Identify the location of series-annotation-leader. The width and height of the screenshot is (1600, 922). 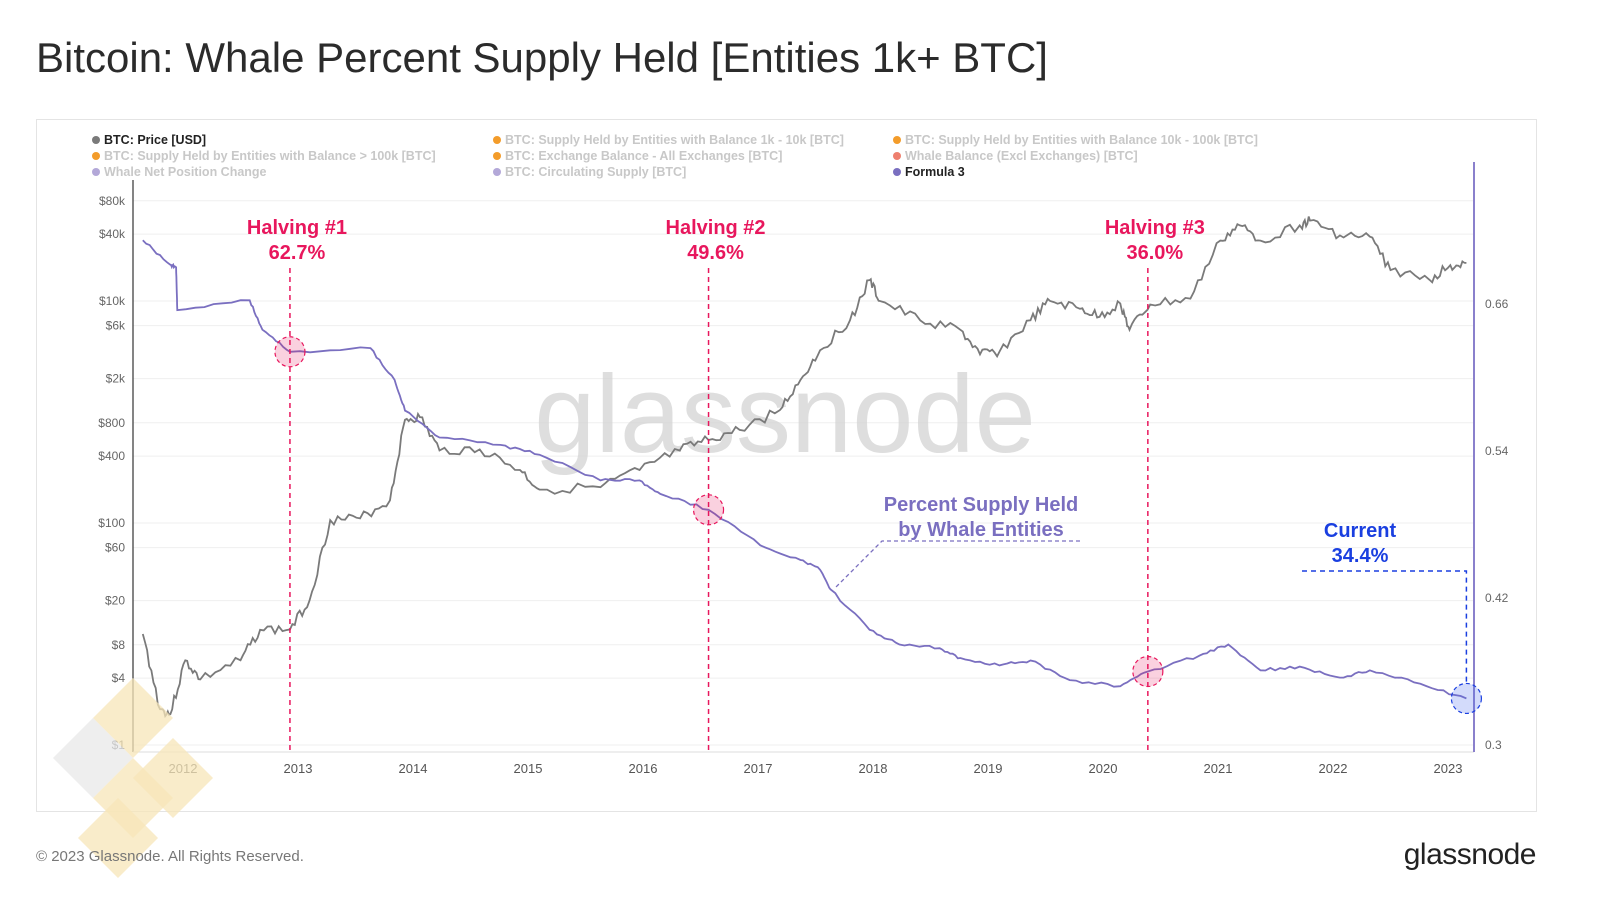
(957, 564).